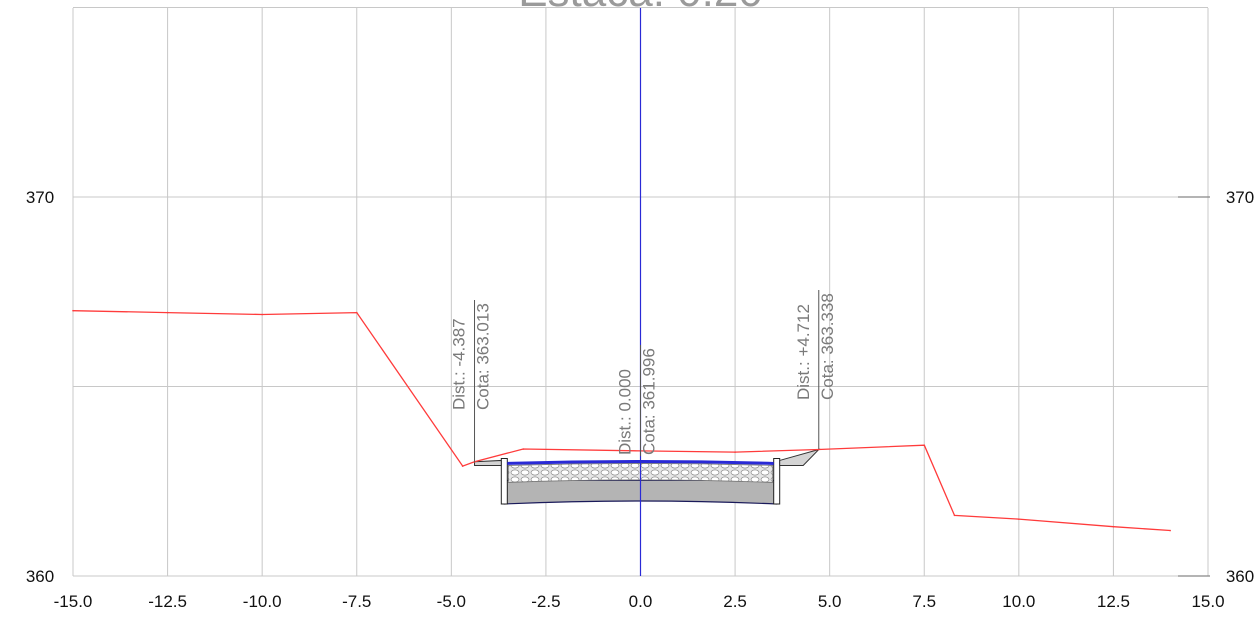  I want to click on annotation-label: Dist.: +4.712, so click(803, 352).